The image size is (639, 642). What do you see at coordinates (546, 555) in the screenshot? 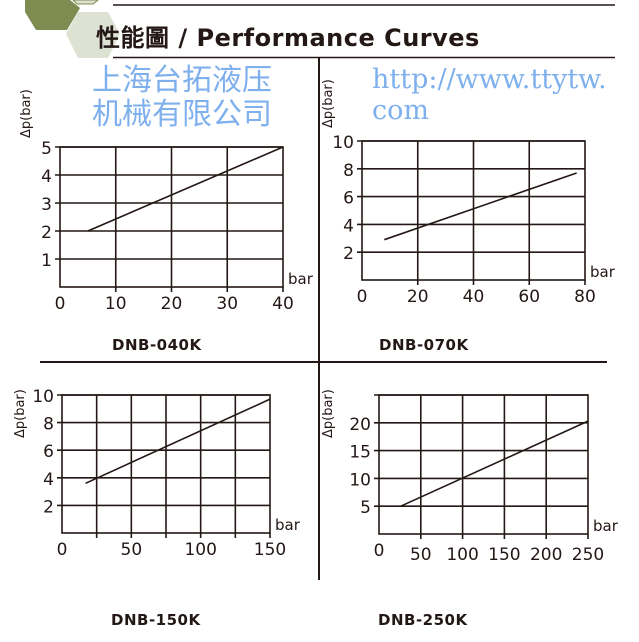
I see `x-tick-label: 200` at bounding box center [546, 555].